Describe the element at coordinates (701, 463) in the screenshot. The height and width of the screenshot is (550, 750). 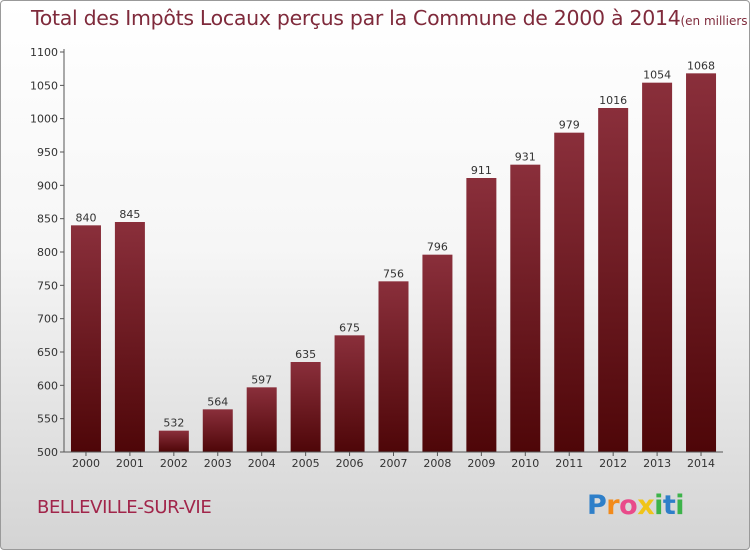
I see `x-tick-label: 2014` at that location.